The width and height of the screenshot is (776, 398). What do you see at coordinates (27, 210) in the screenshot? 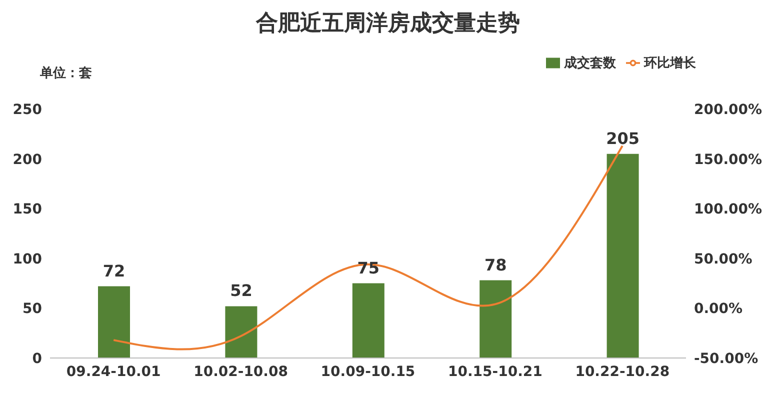
I see `y-tick-label: 150` at bounding box center [27, 210].